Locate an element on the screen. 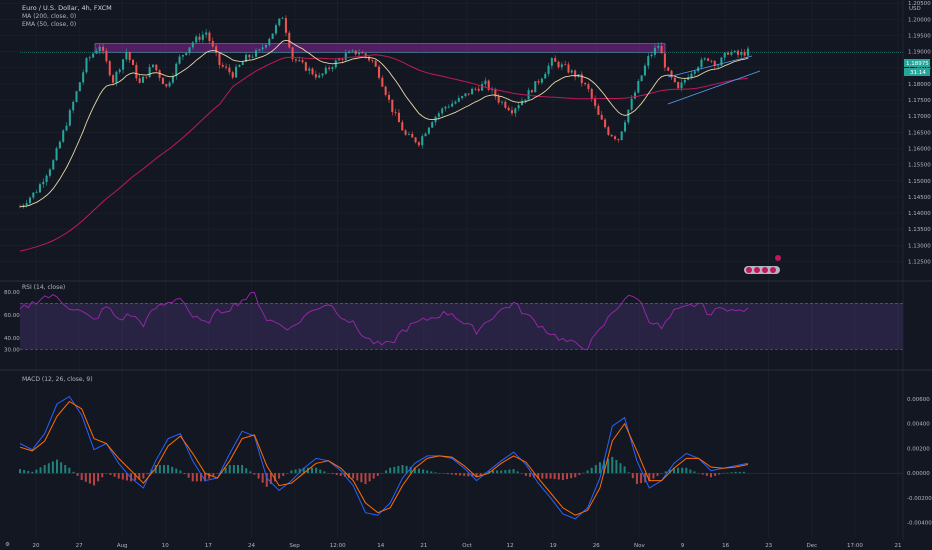 Image resolution: width=932 pixels, height=550 pixels. price-tick-label: 1.17500 is located at coordinates (919, 101).